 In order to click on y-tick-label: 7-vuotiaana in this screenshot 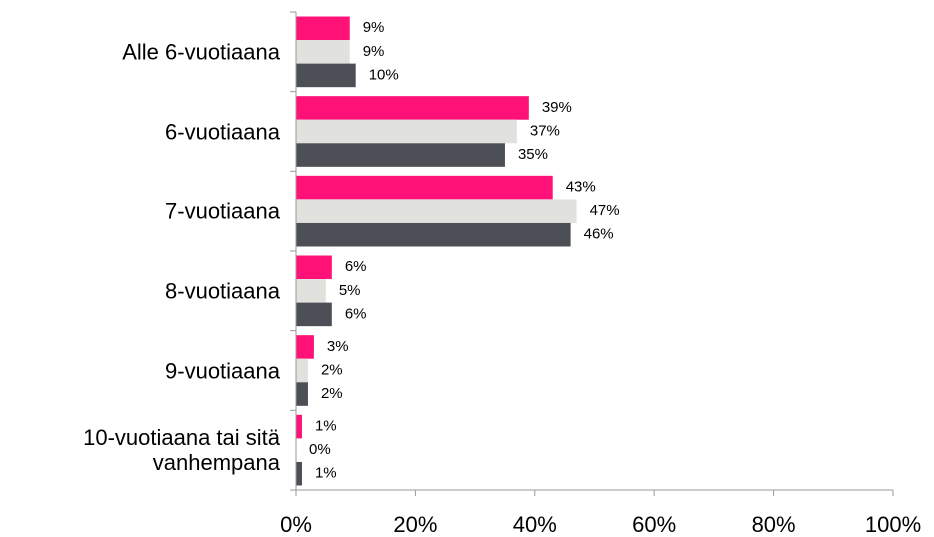, I will do `click(222, 211)`.